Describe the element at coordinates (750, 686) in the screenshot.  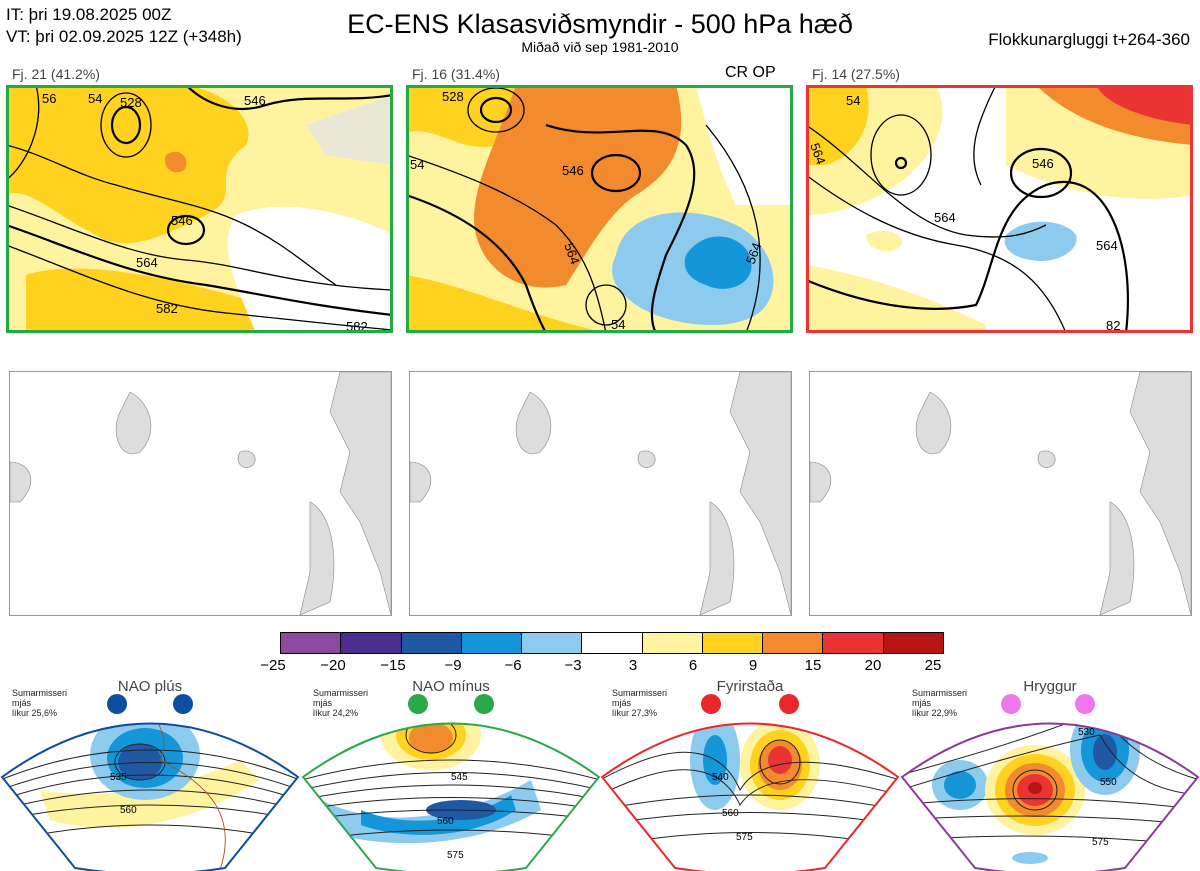
I see `regime-title: Fyrirstaða` at that location.